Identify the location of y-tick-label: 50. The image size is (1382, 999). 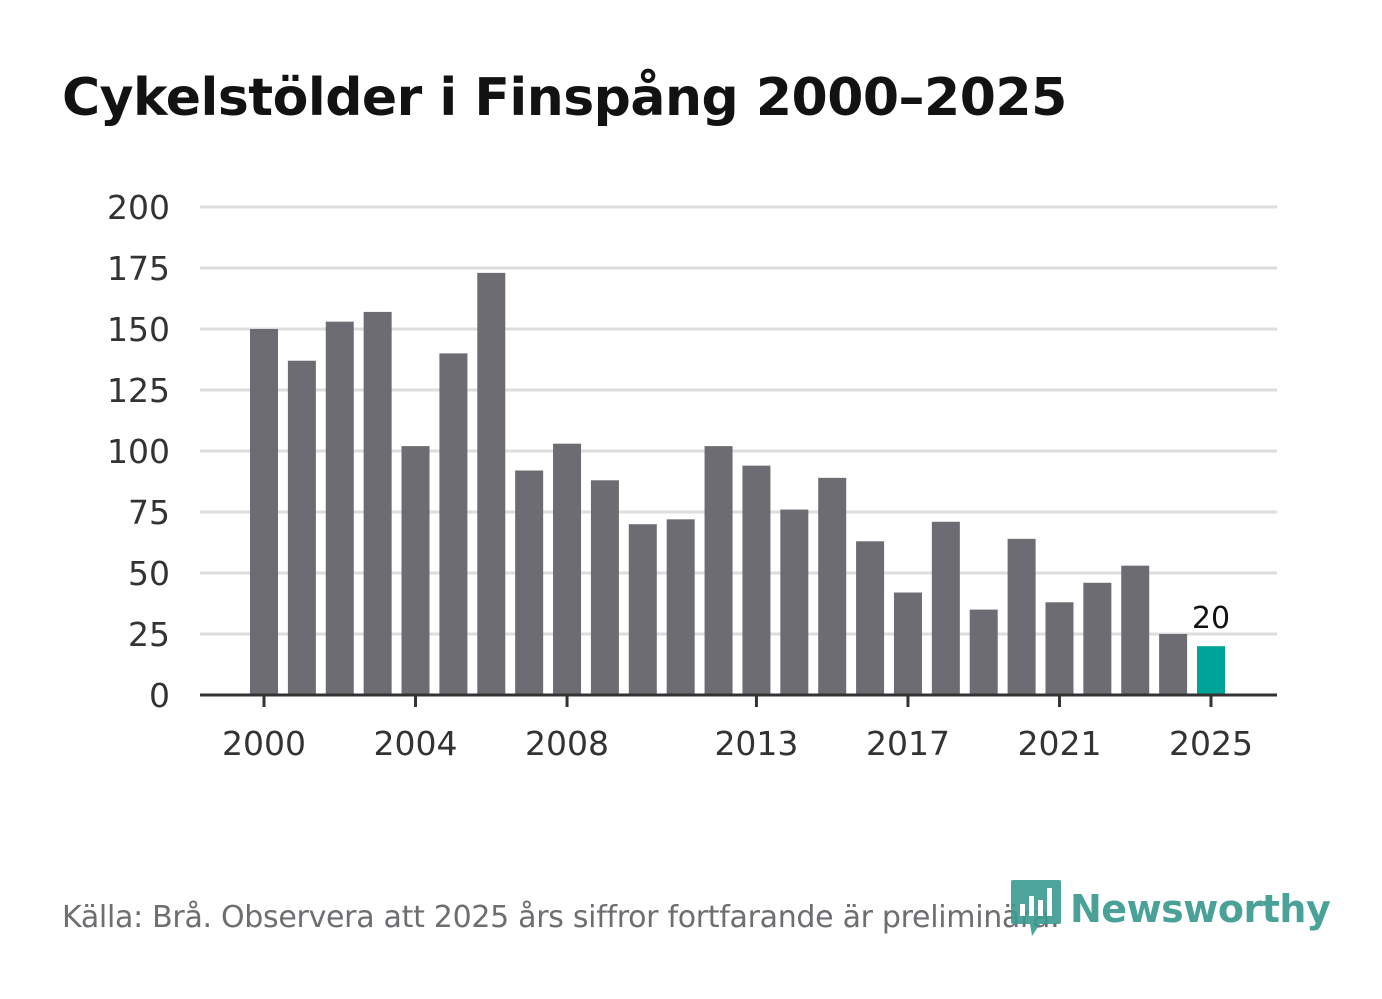
(149, 573).